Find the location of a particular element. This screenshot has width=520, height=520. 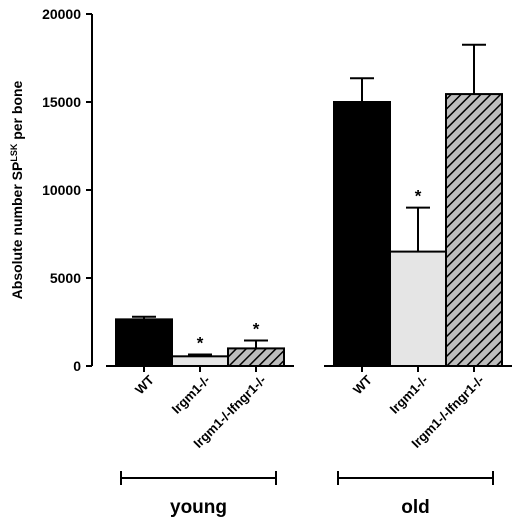

y-tick-label: 10000 is located at coordinates (61, 190).